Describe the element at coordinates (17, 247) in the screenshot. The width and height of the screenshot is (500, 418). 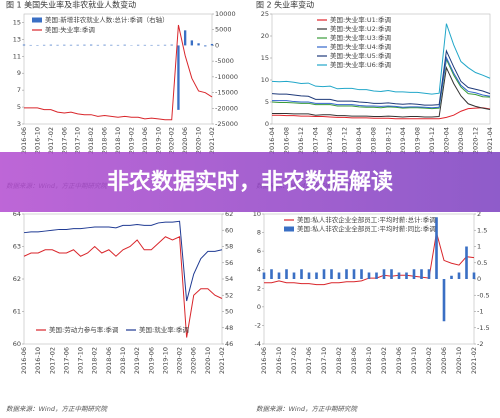
I see `y-tick-label: 63` at that location.